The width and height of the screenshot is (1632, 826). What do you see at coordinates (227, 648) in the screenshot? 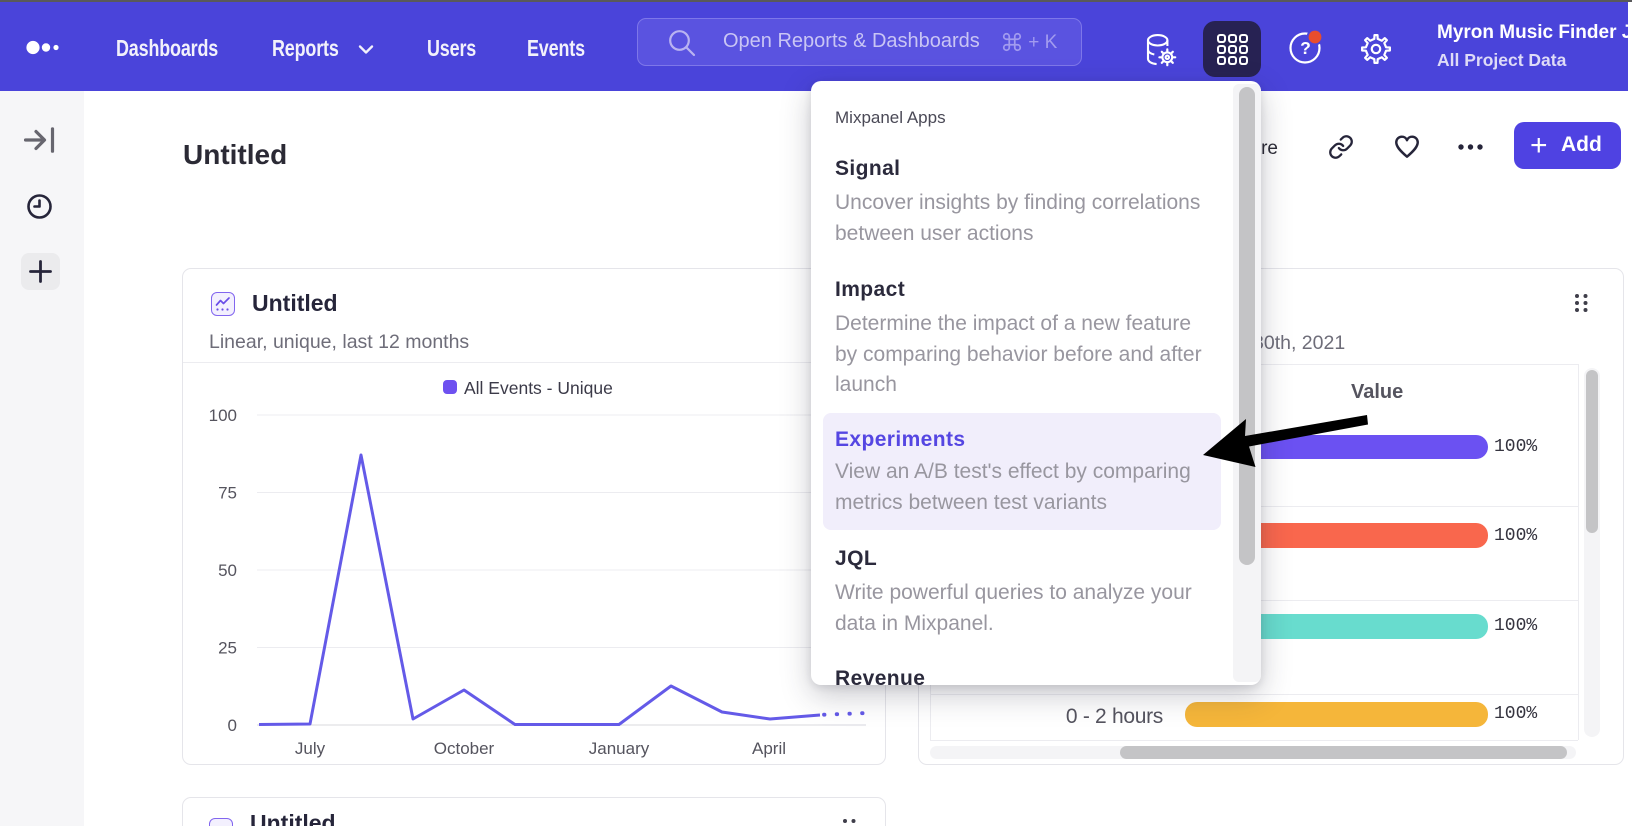
I see `svg-text: 25` at bounding box center [227, 648].